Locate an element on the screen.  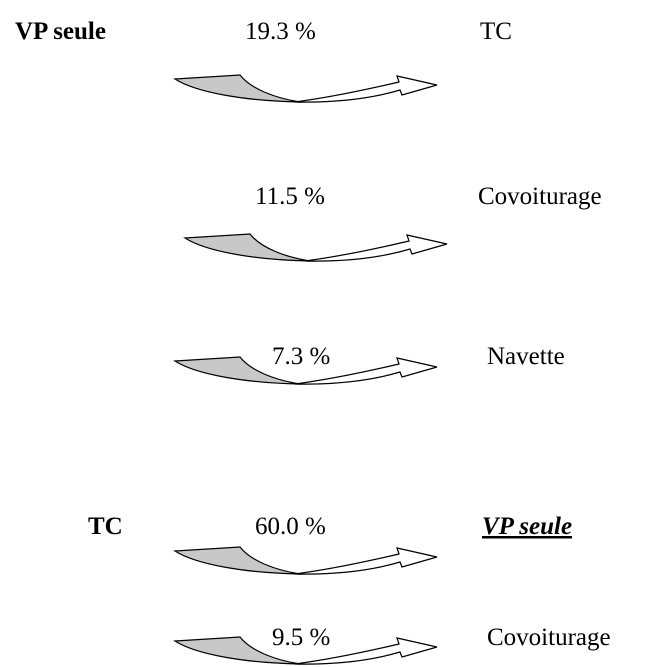
share-label: 11.5 % is located at coordinates (290, 196).